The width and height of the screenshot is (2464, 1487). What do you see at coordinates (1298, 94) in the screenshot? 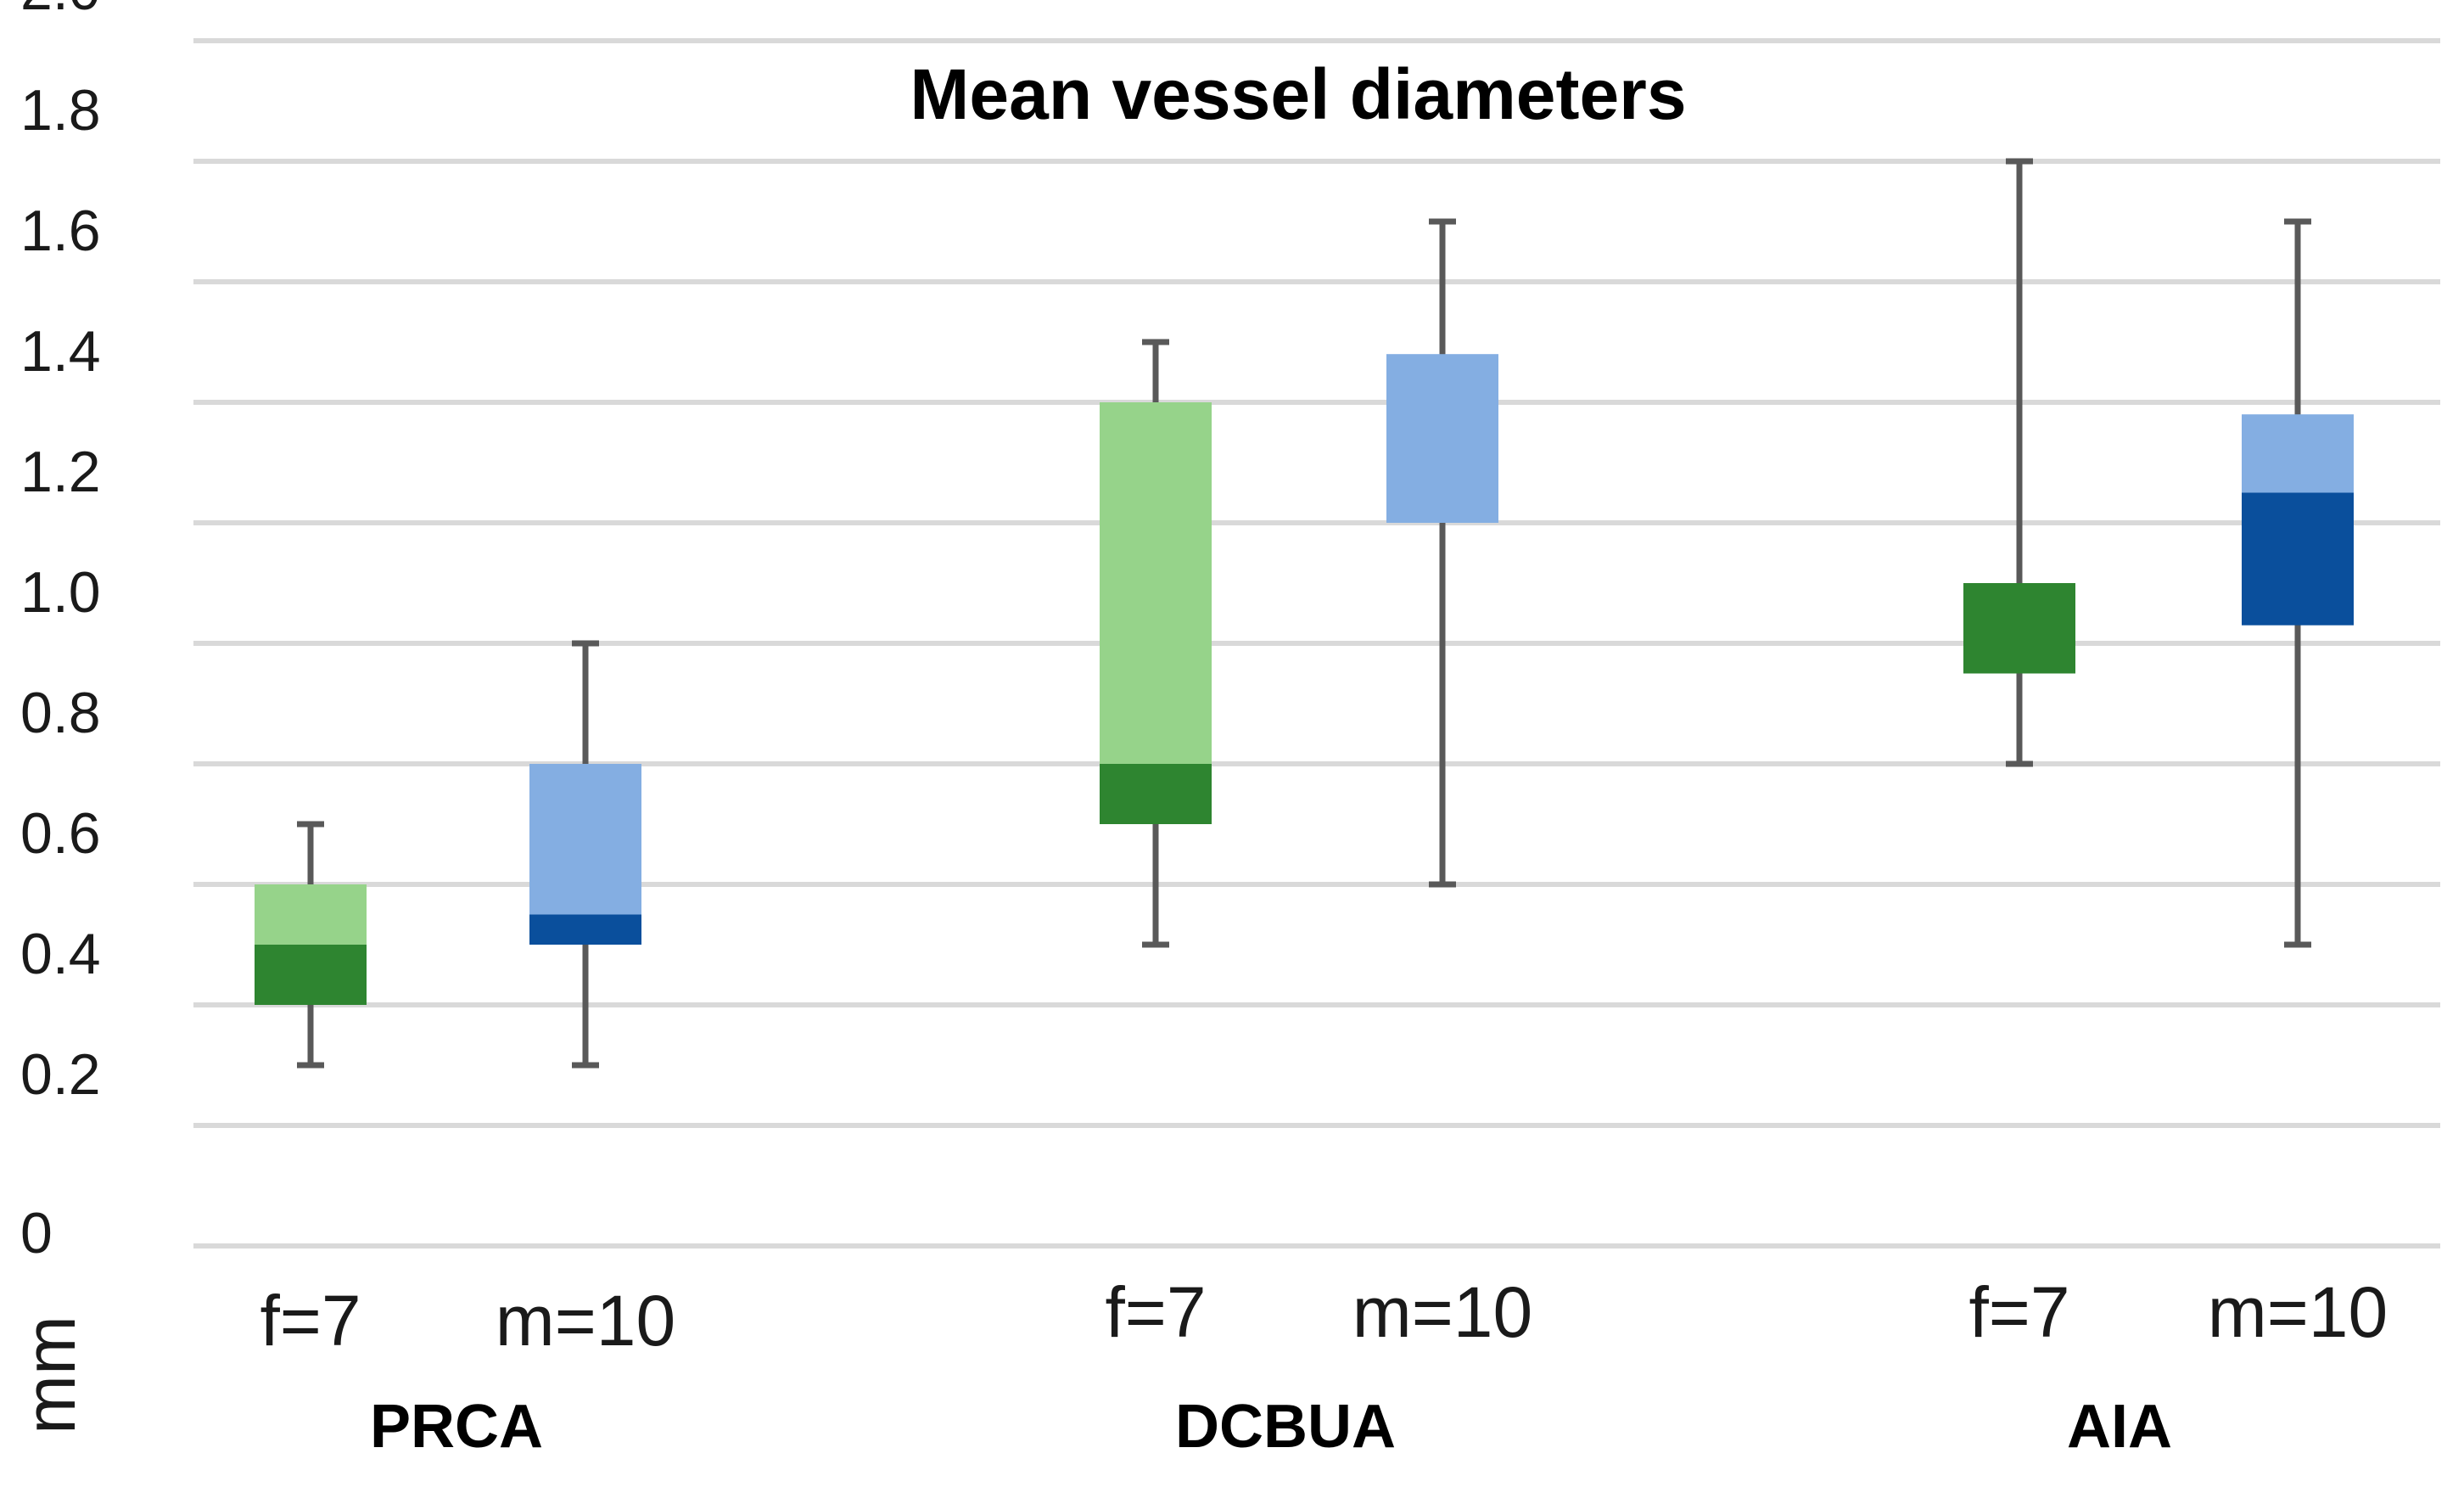
I see `chart-title: Mean vessel diameters` at bounding box center [1298, 94].